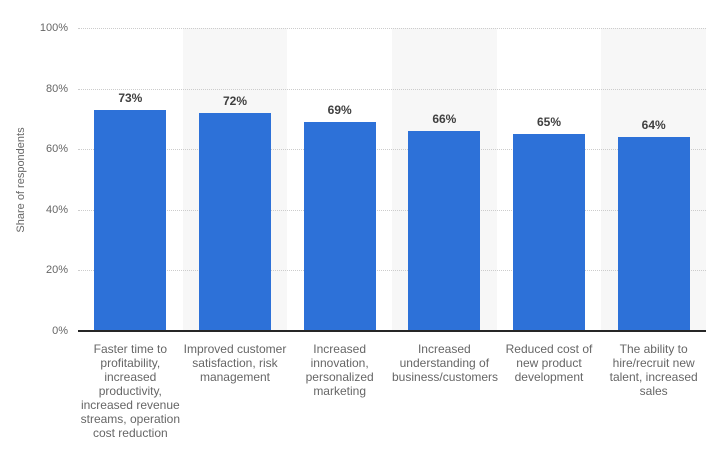  What do you see at coordinates (392, 331) in the screenshot?
I see `x-axis-line` at bounding box center [392, 331].